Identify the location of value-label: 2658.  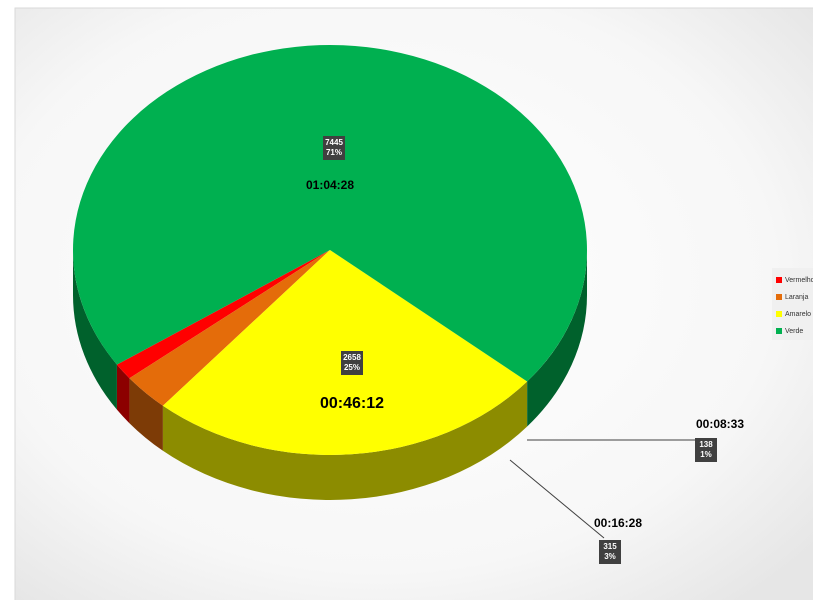
(352, 357).